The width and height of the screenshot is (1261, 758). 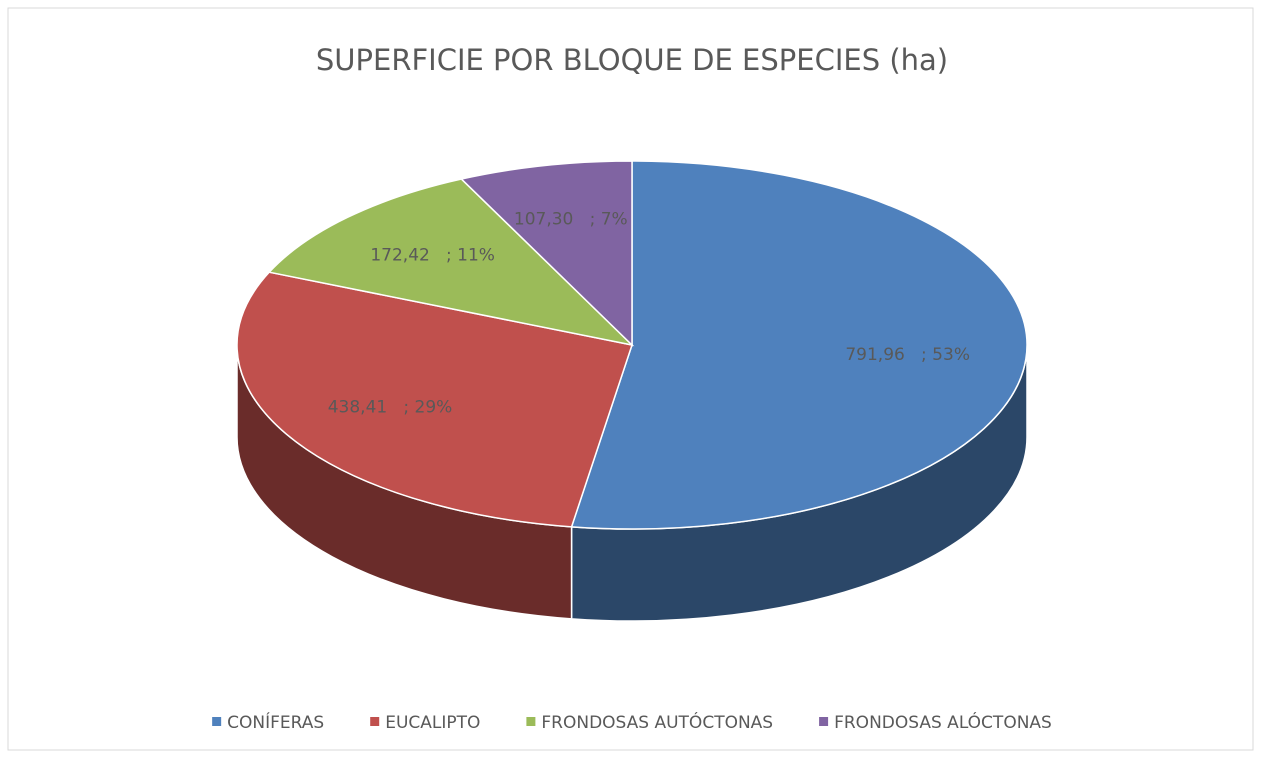 What do you see at coordinates (275, 722) in the screenshot?
I see `legend-label: CONÍFERAS` at bounding box center [275, 722].